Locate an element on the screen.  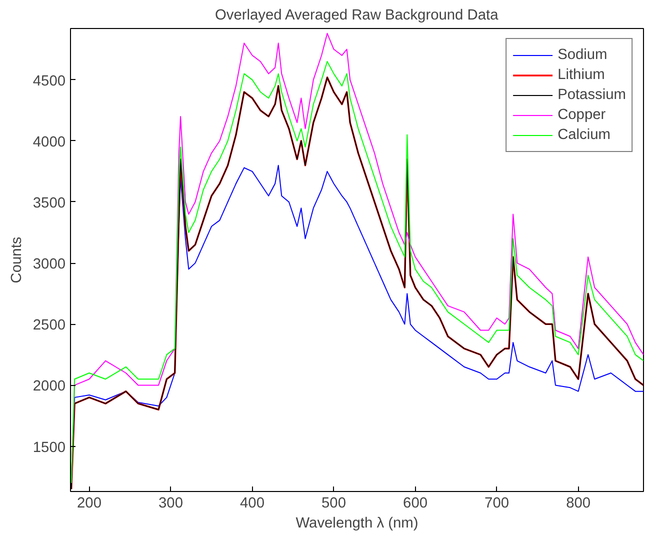
y-tick-label: 4000 is located at coordinates (49, 142).